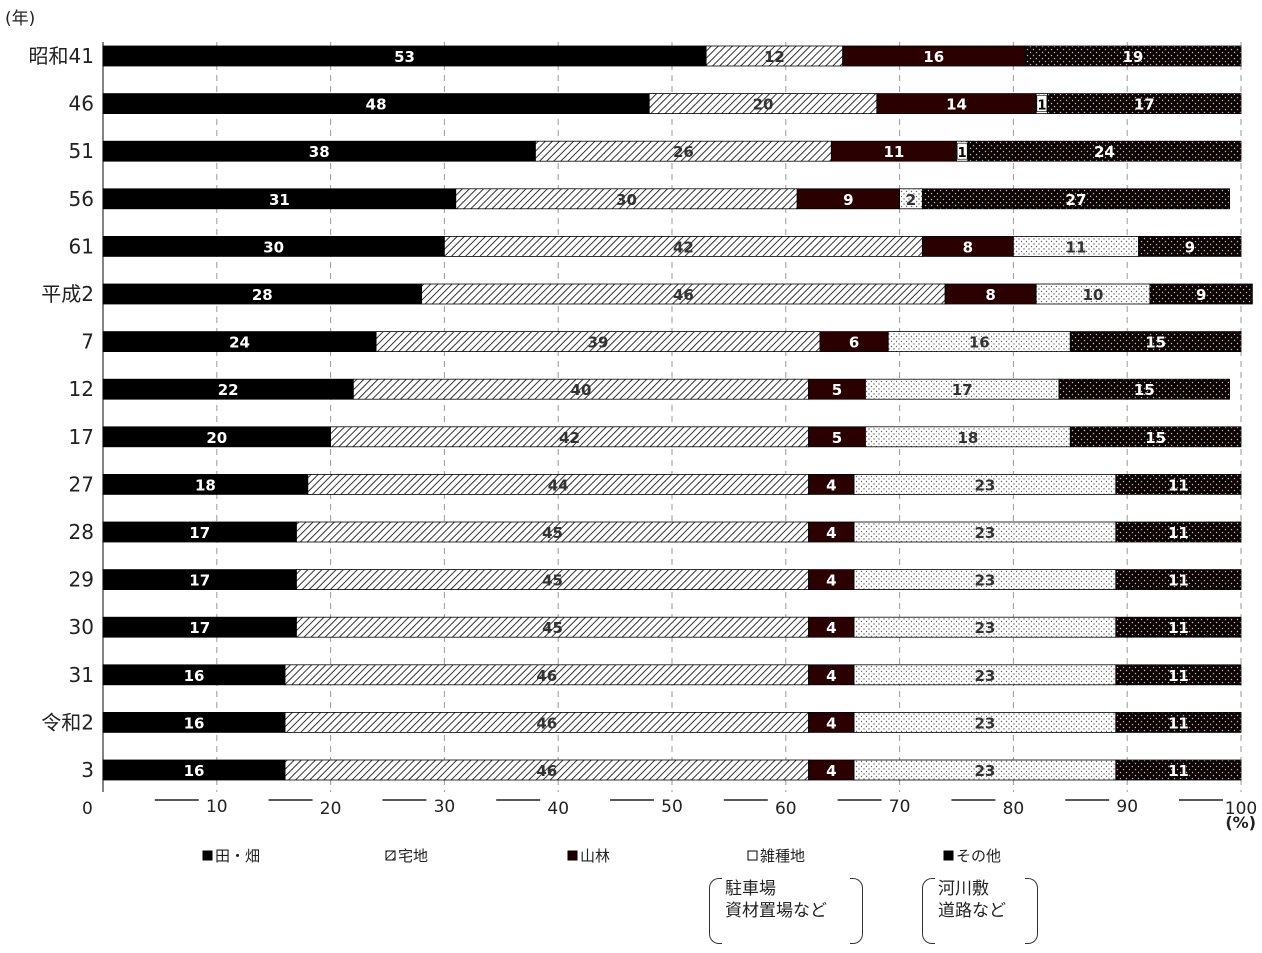 This screenshot has height=953, width=1262. I want to click on data-label: 53, so click(404, 57).